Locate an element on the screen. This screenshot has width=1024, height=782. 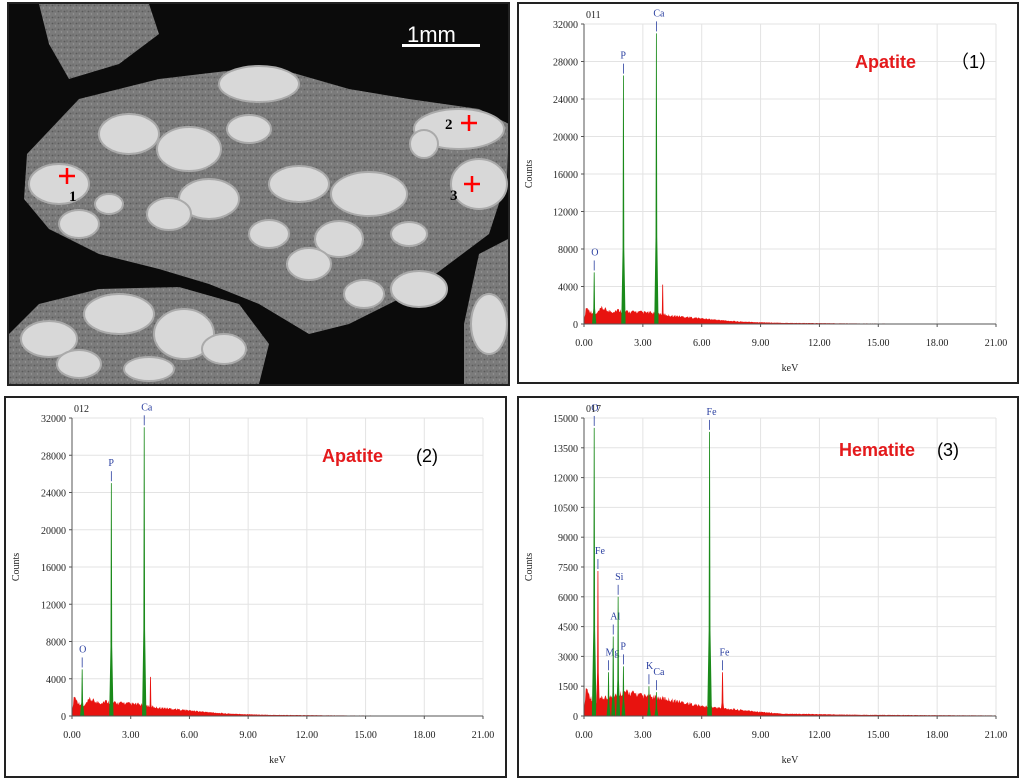
x-tick-label: 3.00 is located at coordinates (643, 343).